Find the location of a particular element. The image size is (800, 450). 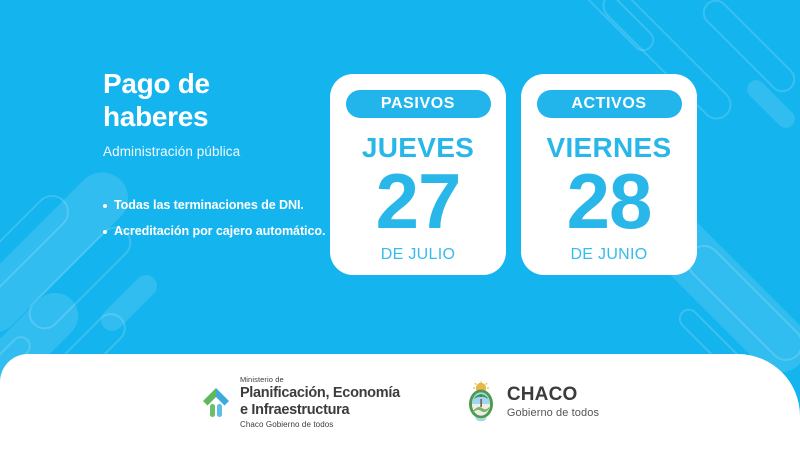

date-card-activos: ACTIVOS VIERNES 28 DE JUNIO is located at coordinates (609, 174).